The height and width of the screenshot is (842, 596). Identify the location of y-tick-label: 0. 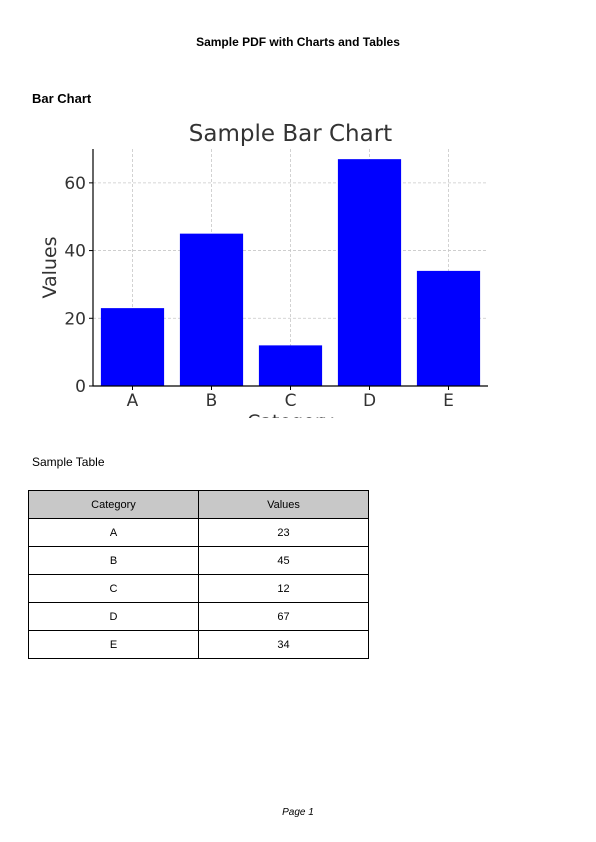
(80, 387).